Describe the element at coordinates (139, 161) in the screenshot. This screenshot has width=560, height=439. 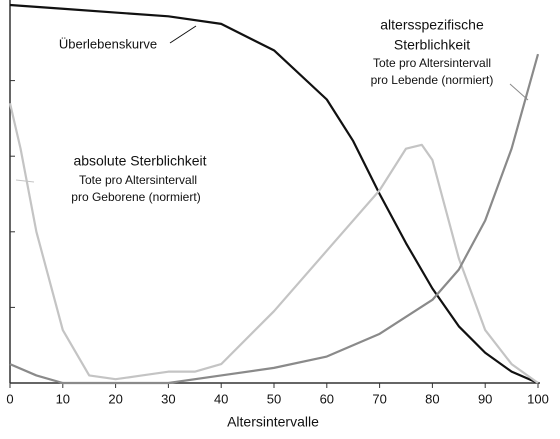
I see `annotation: absolute Sterblichkeit` at that location.